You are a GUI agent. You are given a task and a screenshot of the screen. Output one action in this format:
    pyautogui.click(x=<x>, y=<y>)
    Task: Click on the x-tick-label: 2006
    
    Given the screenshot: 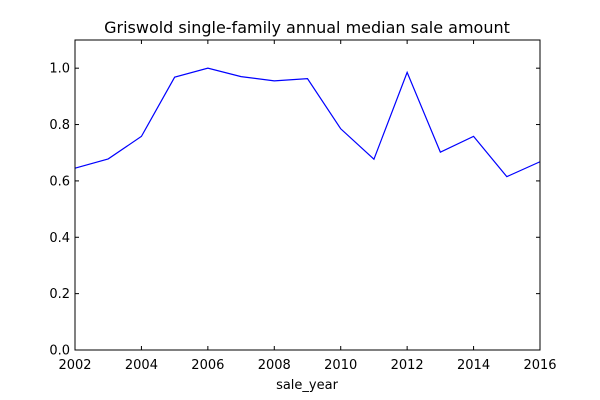 What is the action you would take?
    pyautogui.click(x=207, y=365)
    